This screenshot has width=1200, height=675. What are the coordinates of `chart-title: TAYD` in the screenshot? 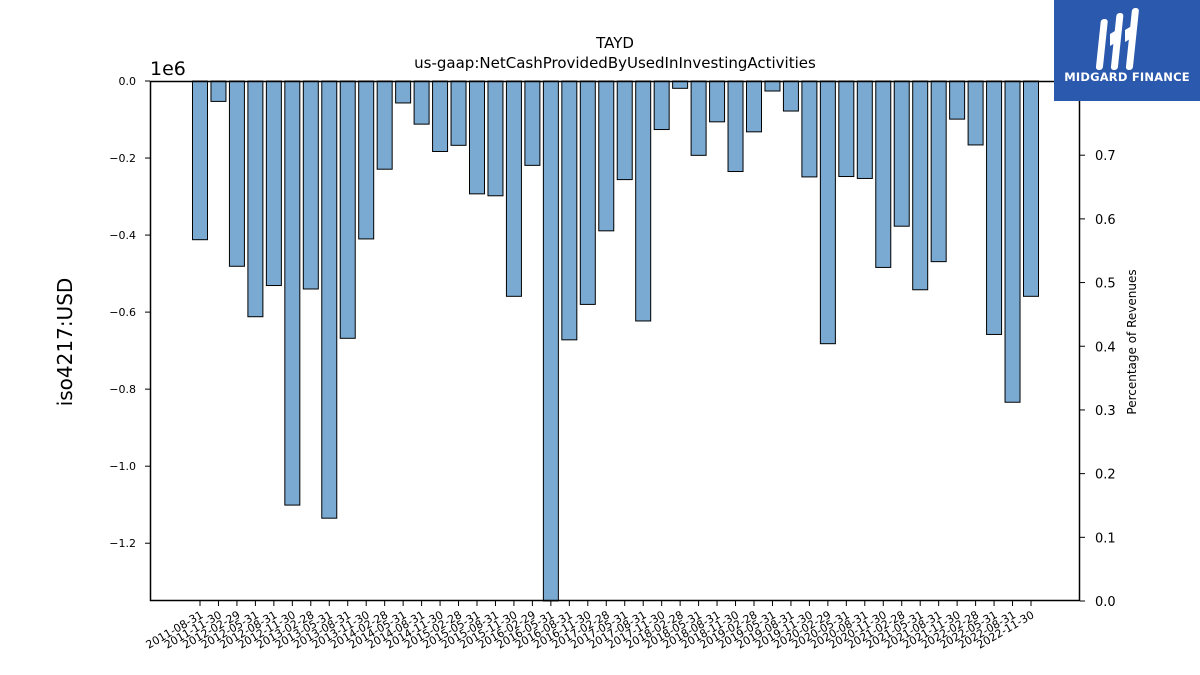 It's located at (614, 43).